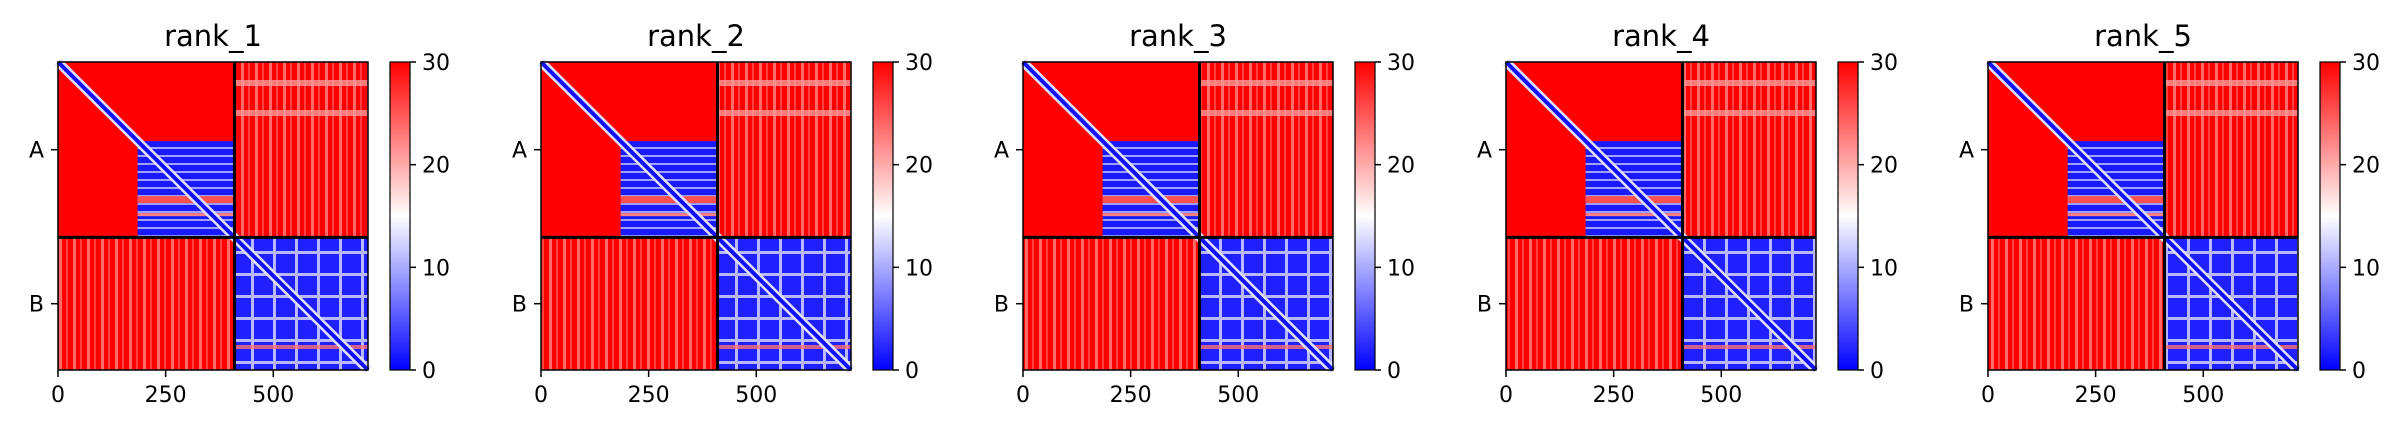 The width and height of the screenshot is (2401, 438). What do you see at coordinates (1178, 36) in the screenshot?
I see `panel-title: rank_3` at bounding box center [1178, 36].